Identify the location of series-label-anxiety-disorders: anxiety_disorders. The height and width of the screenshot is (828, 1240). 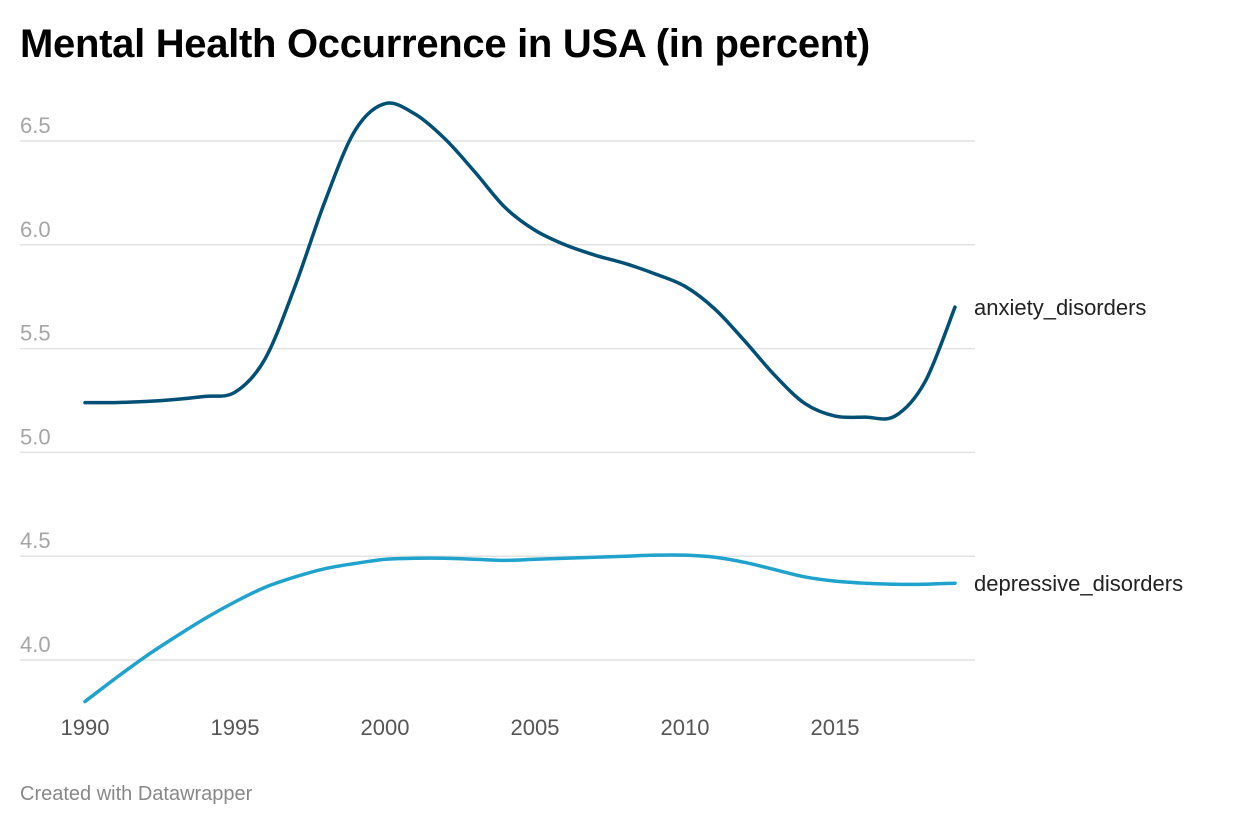
(1060, 307).